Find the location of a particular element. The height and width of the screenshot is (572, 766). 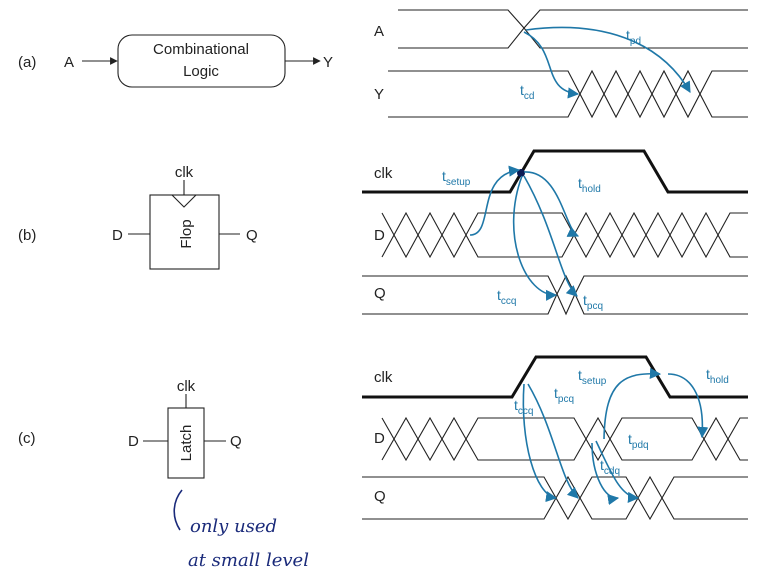

tpcq-c-label: tpcq is located at coordinates (564, 395).